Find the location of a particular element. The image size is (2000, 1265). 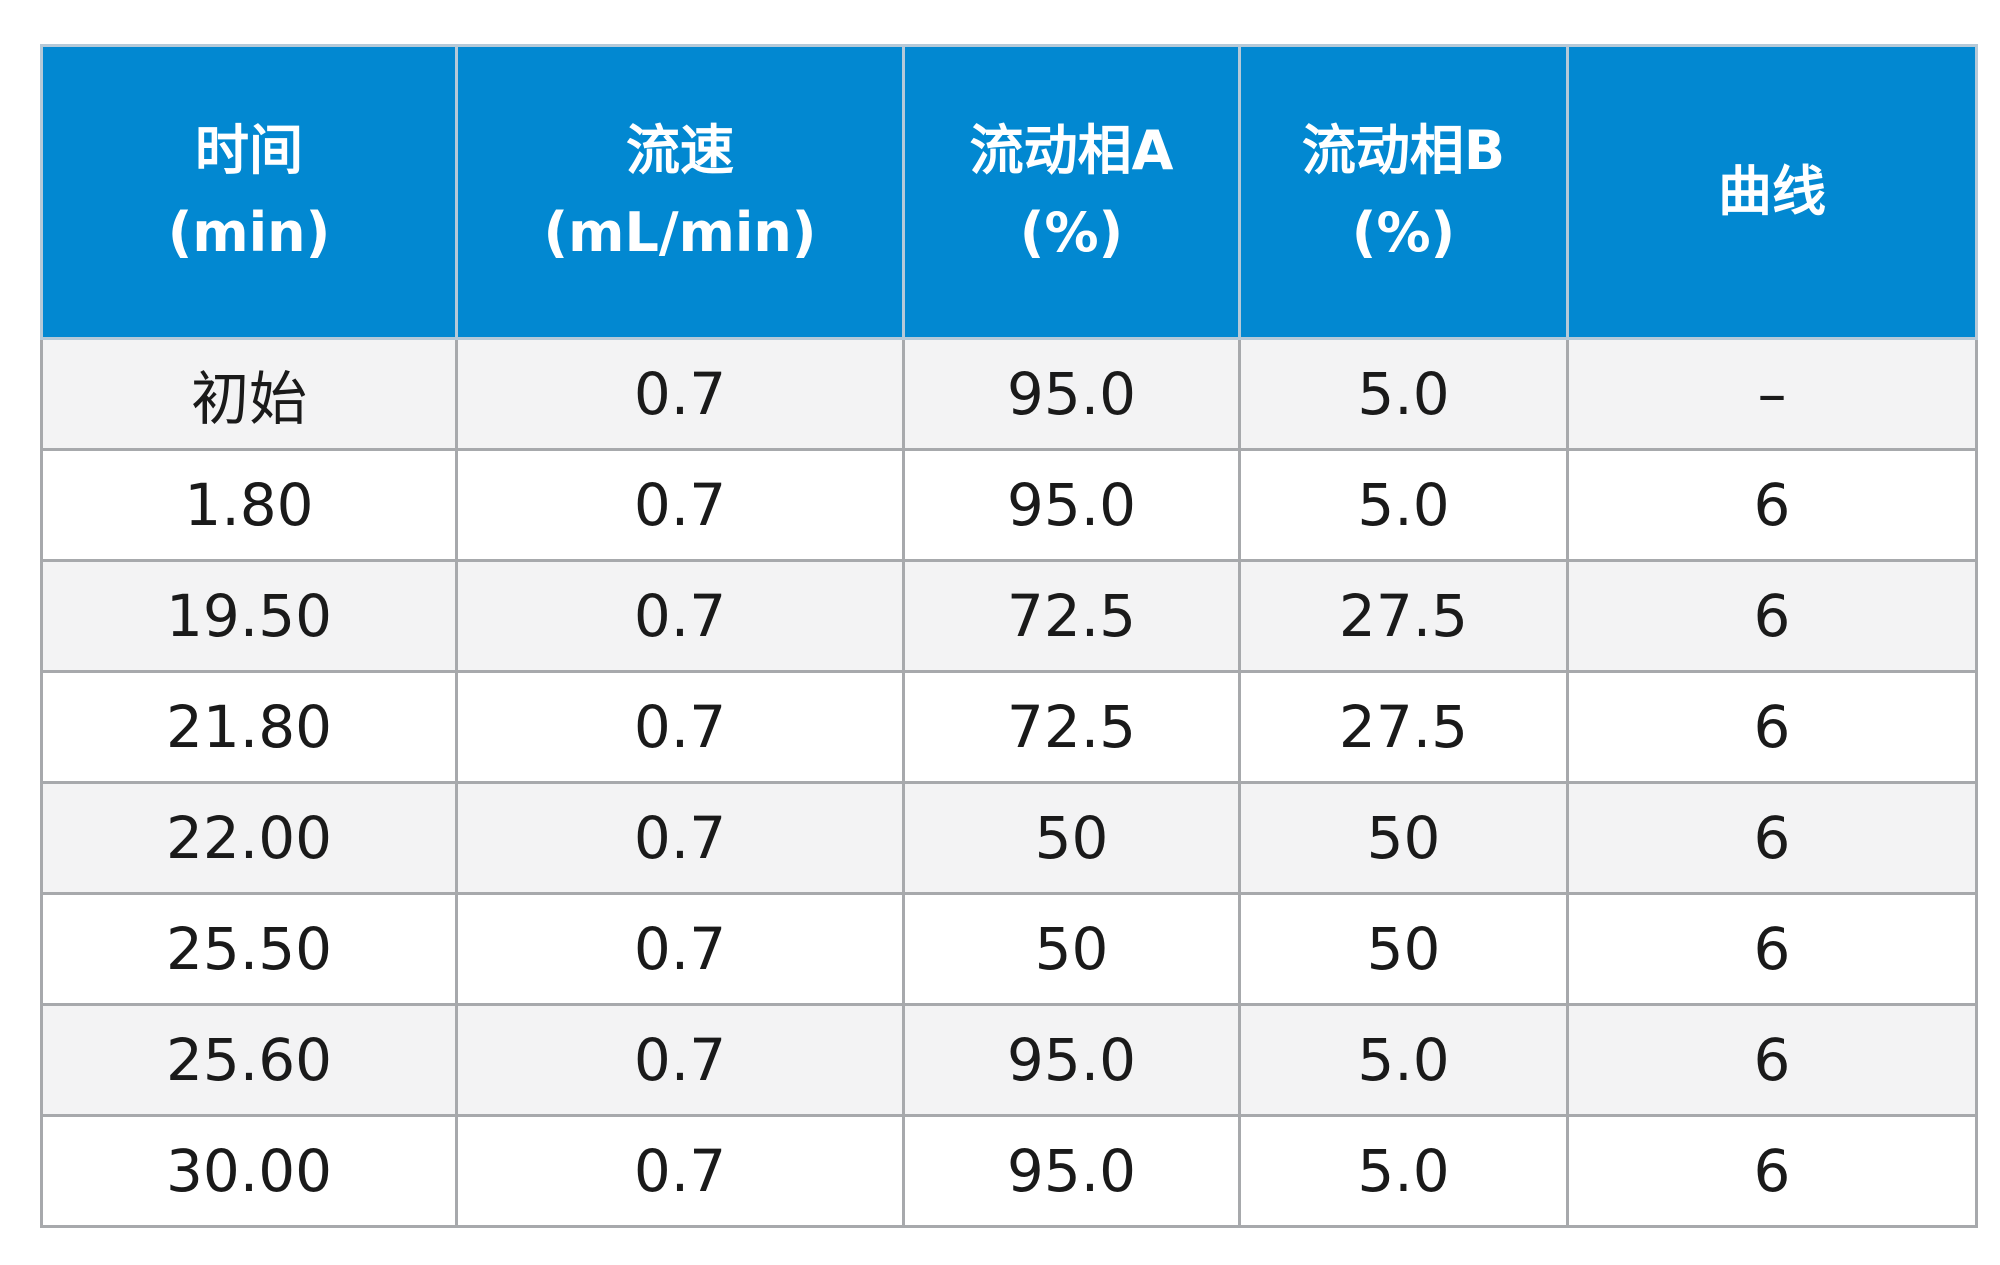

table-row: 19.50 0.7 72.5 27.5 6 is located at coordinates (1009, 616).